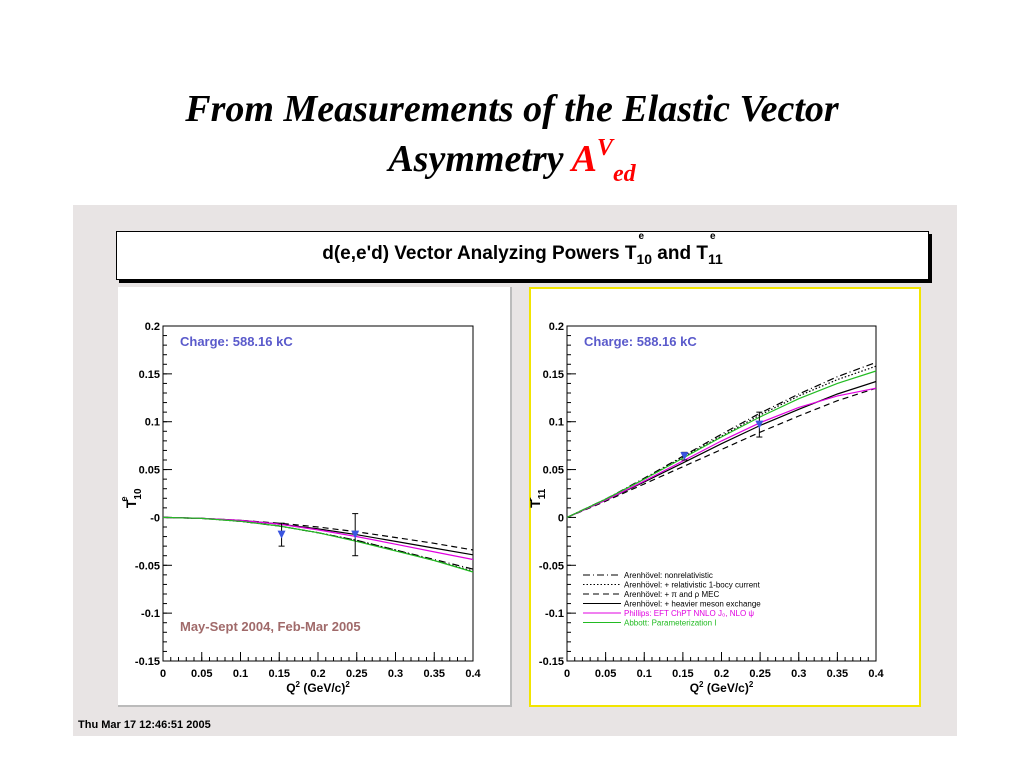 This screenshot has height=768, width=1024. I want to click on slide-title-line2: Asymmetry AVed, so click(512, 160).